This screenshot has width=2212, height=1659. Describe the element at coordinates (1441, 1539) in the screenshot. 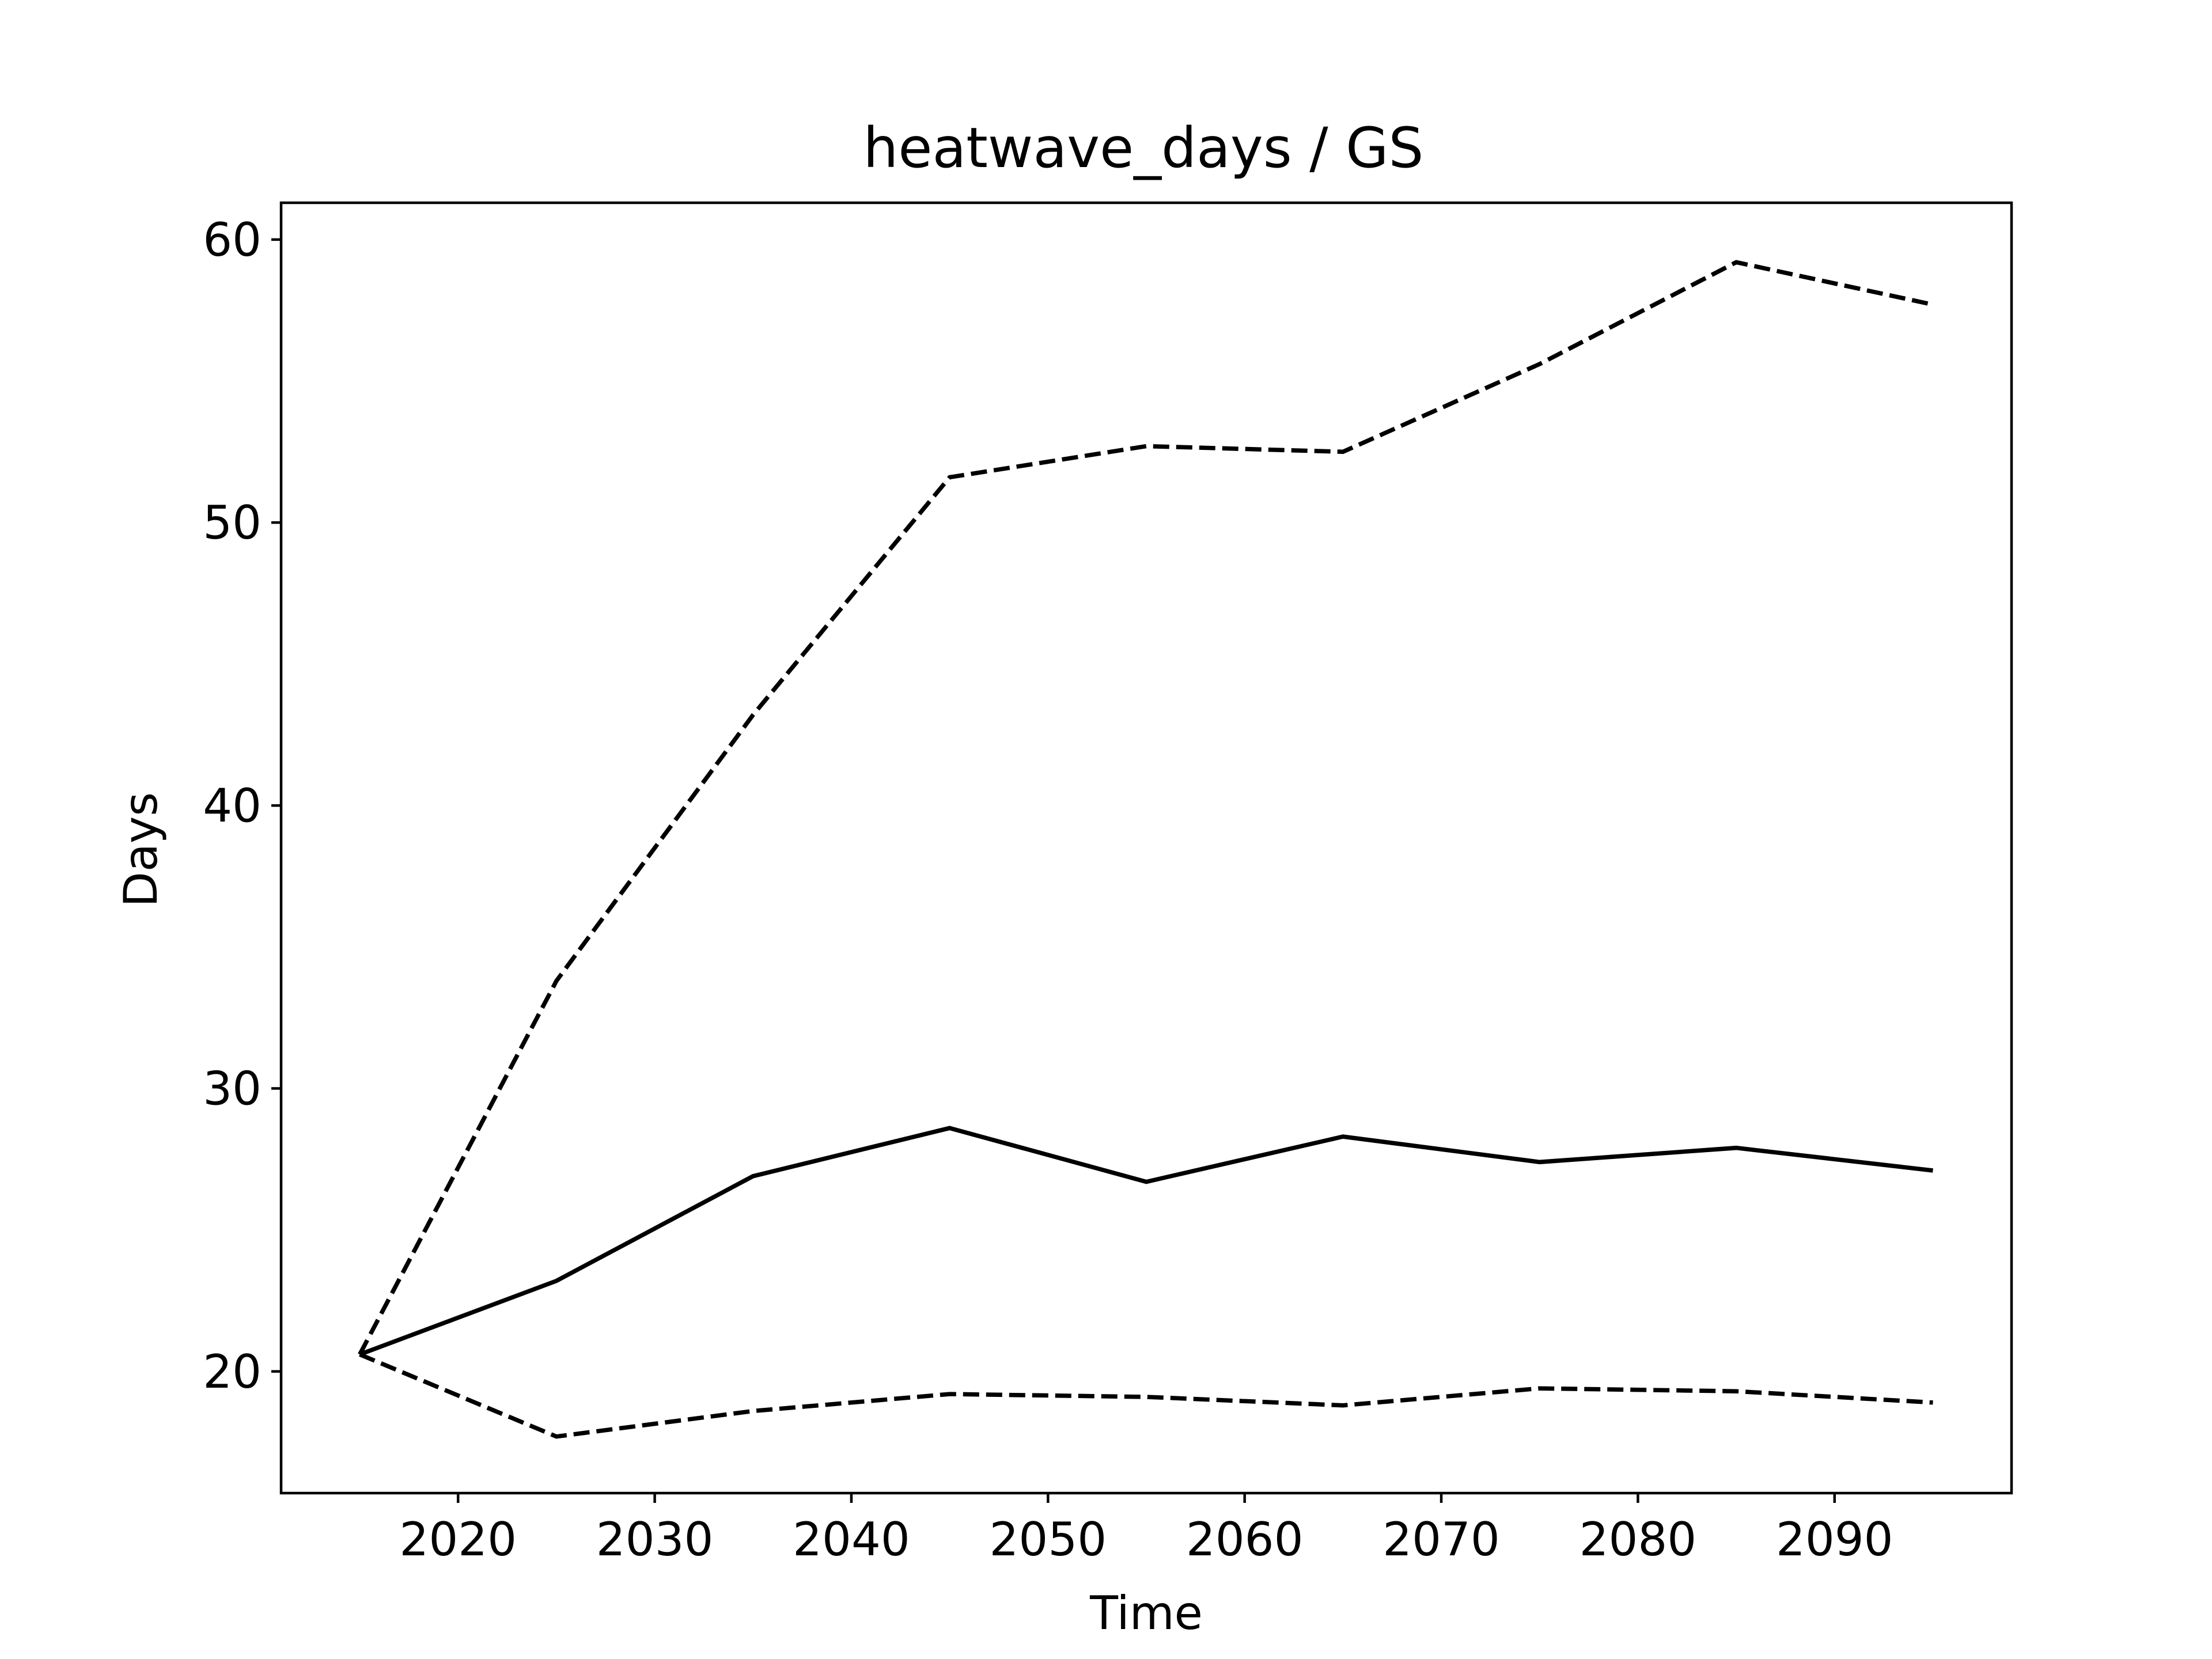

I see `x-tick-label: 2070` at that location.